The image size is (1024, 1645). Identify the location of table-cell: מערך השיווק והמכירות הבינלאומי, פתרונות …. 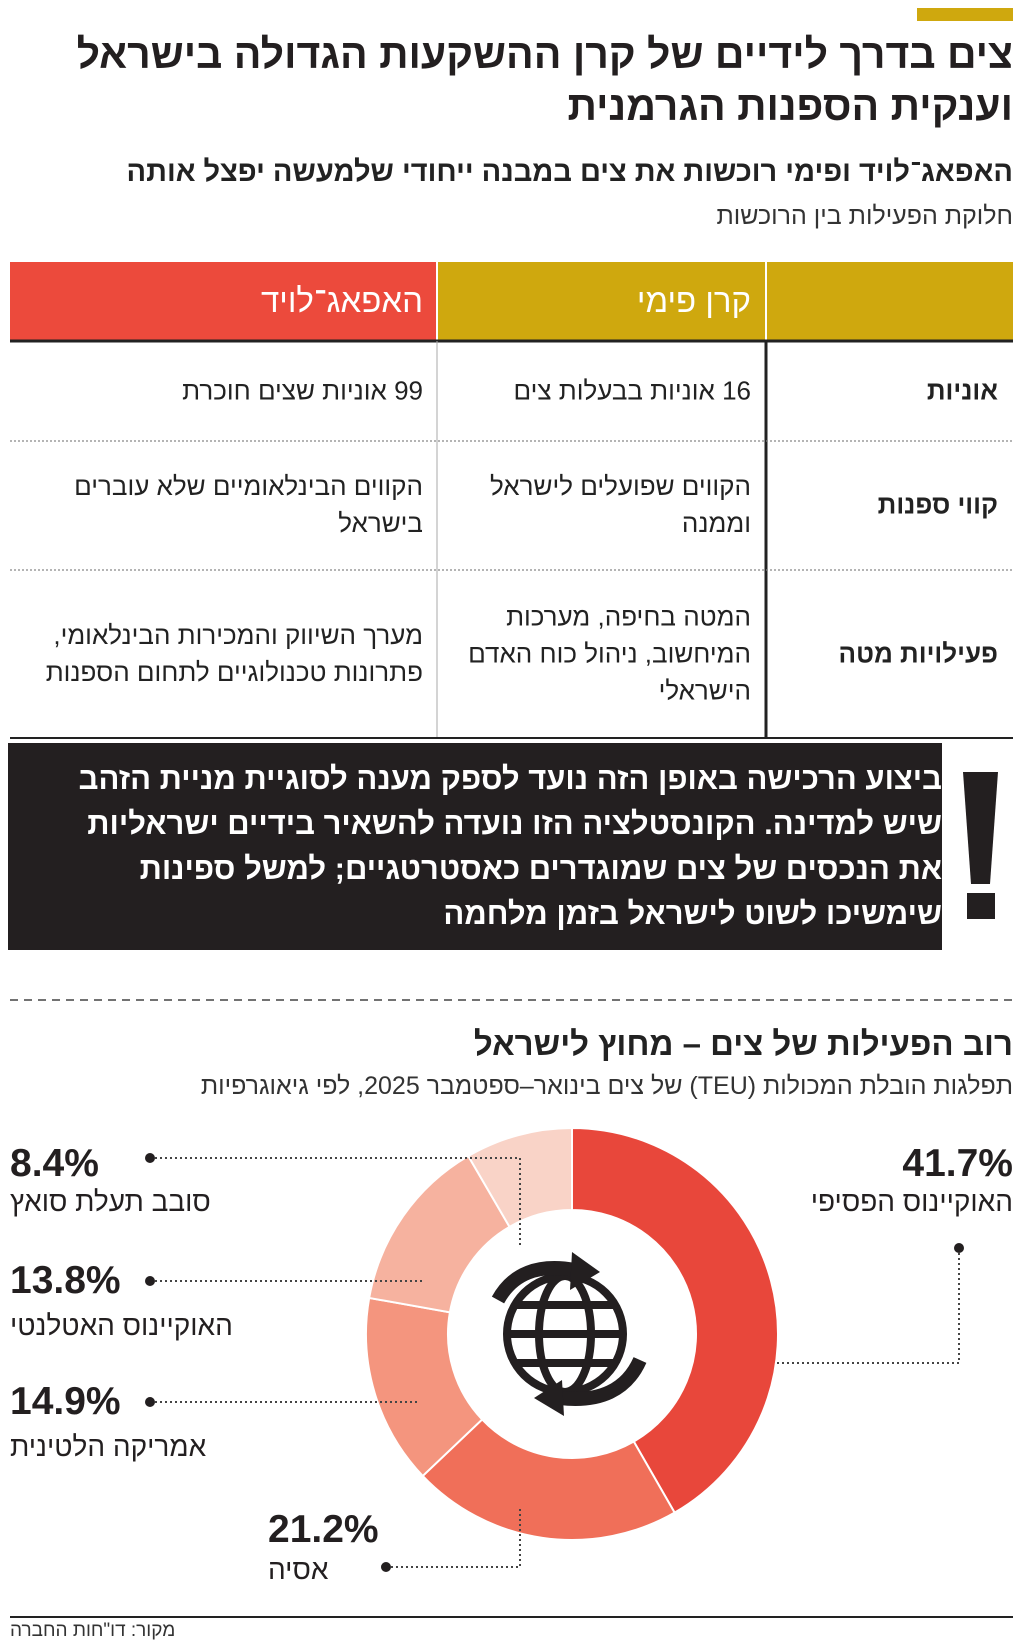
(234, 653).